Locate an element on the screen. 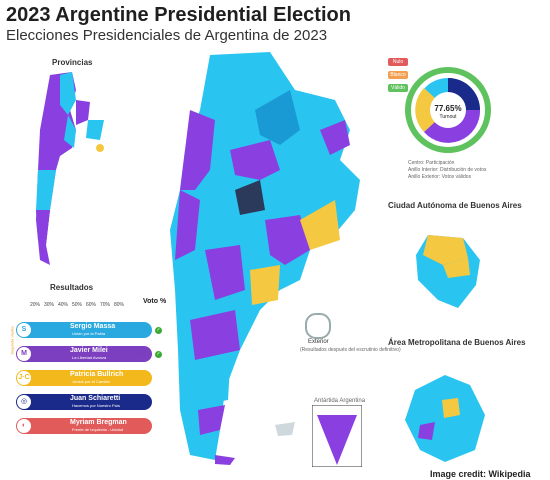  candidate-percent: 2.7% is located at coordinates (133, 426).